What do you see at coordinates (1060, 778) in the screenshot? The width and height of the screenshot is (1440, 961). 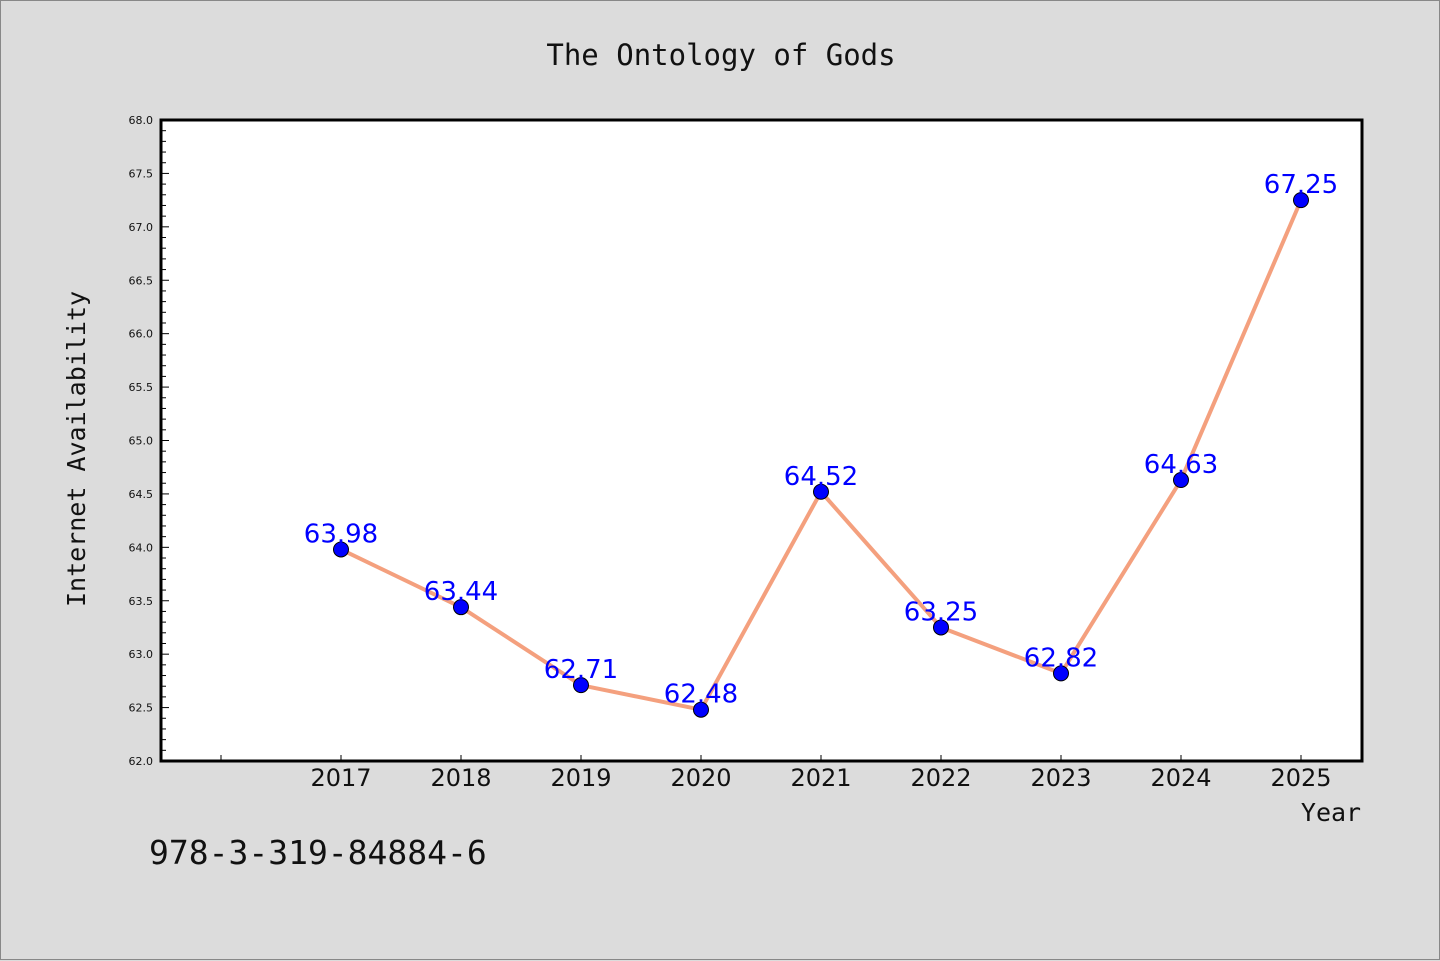 I see `x-tick-label: 2023` at bounding box center [1060, 778].